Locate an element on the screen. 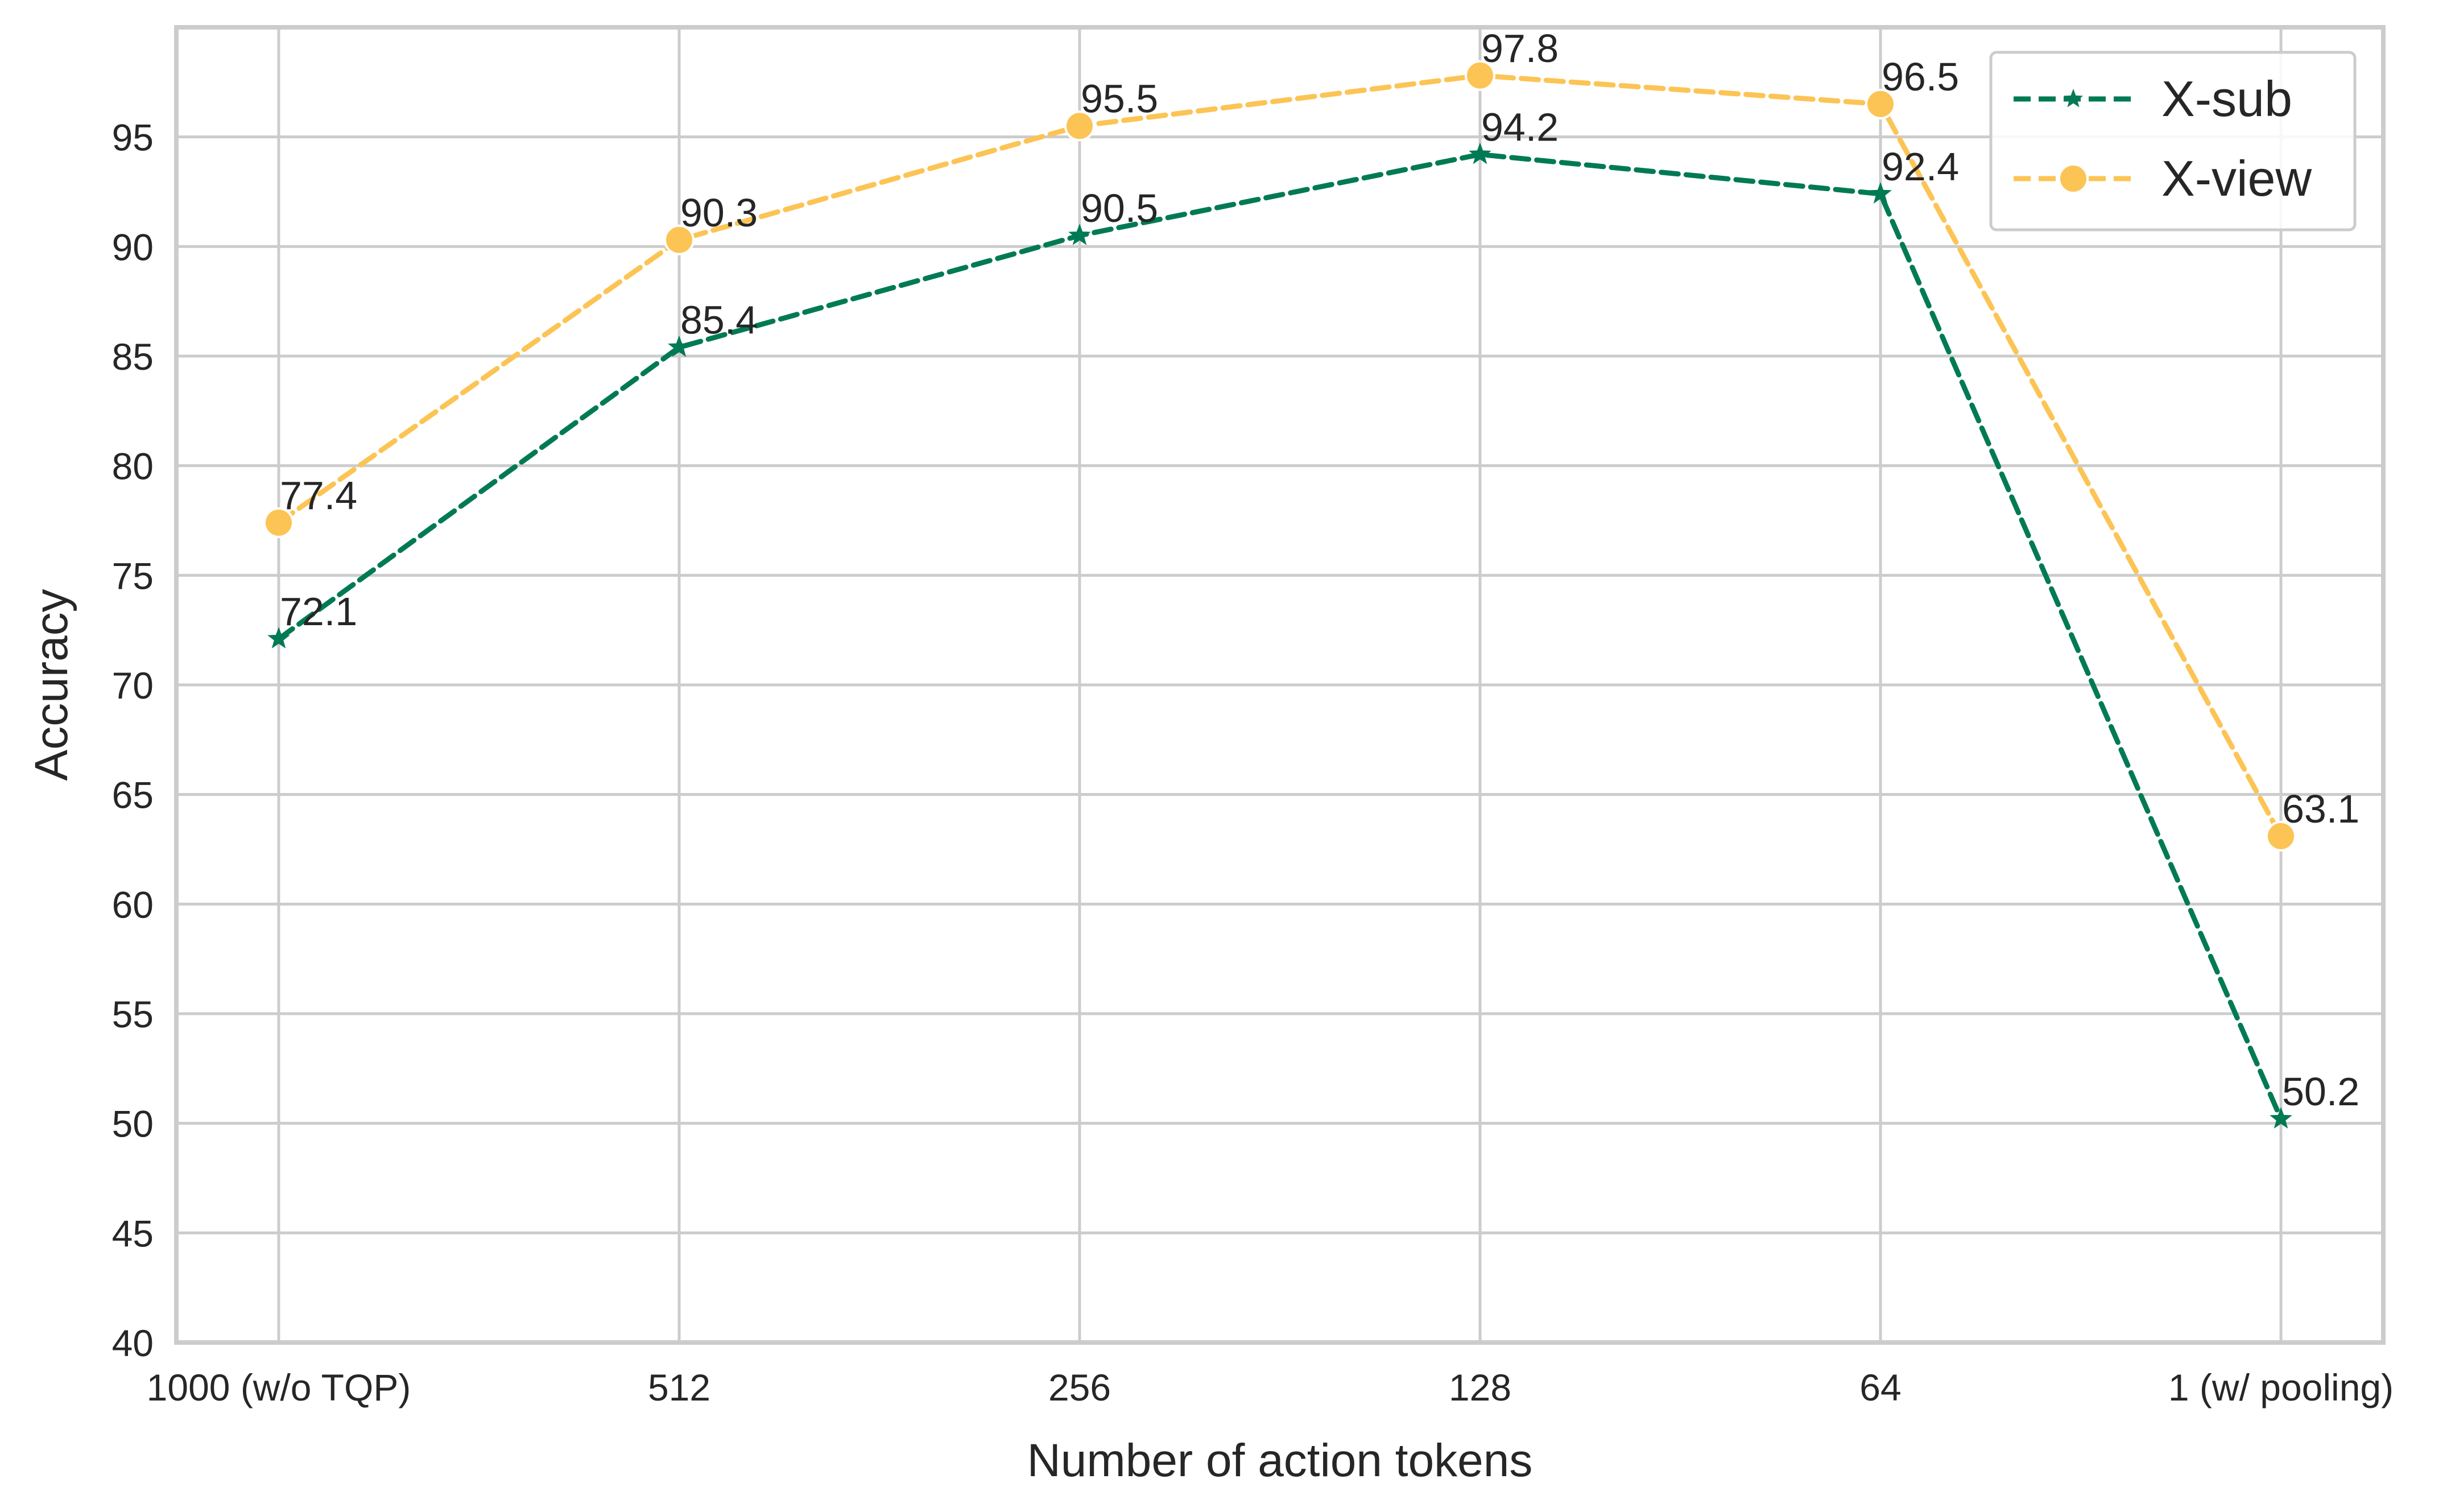  legend-marker-circle is located at coordinates (2073, 178).